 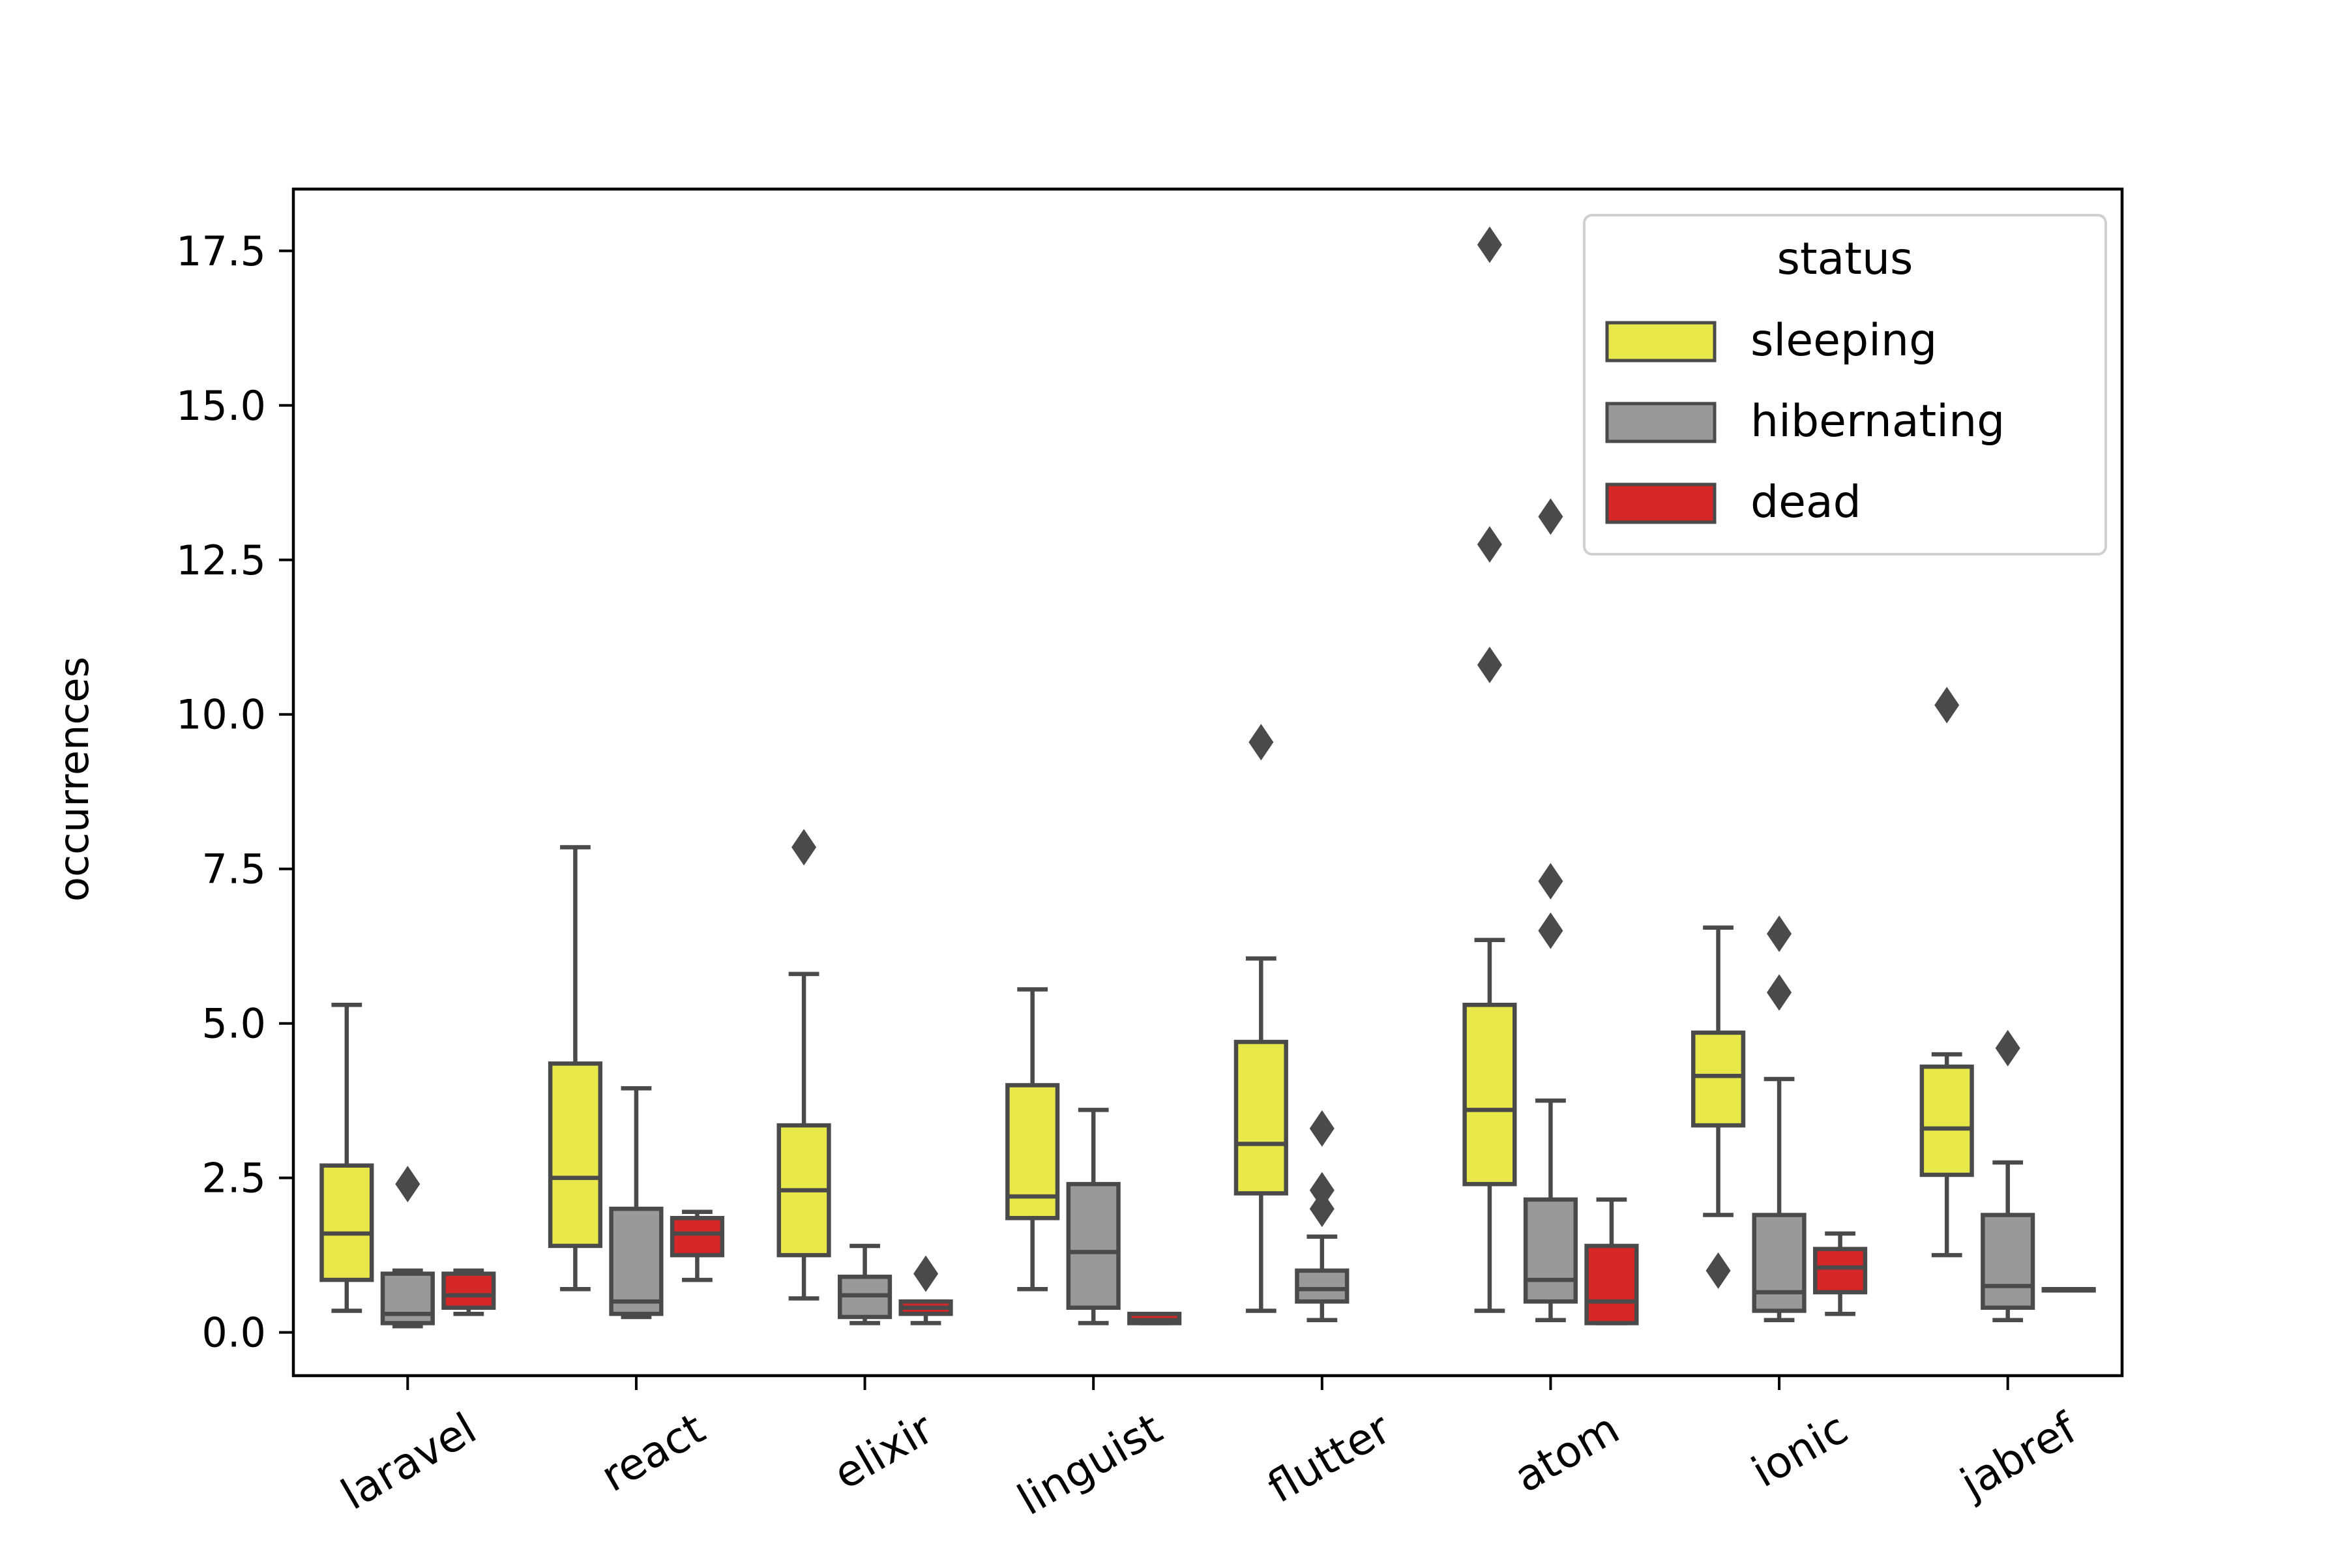 What do you see at coordinates (233, 1333) in the screenshot?
I see `y-tick-label: 0.0` at bounding box center [233, 1333].